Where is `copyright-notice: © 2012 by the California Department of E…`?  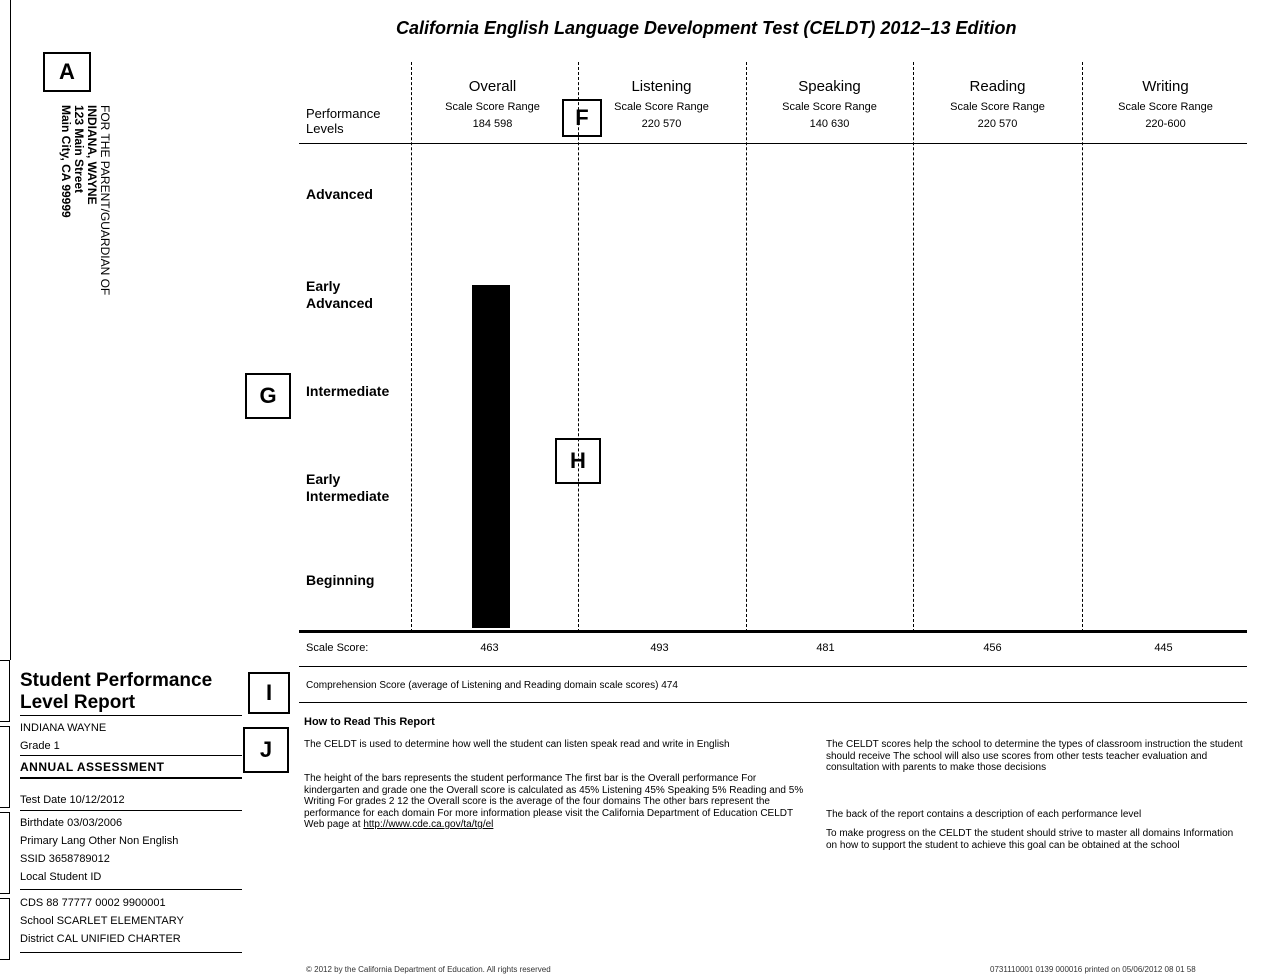 copyright-notice: © 2012 by the California Department of E… is located at coordinates (428, 969).